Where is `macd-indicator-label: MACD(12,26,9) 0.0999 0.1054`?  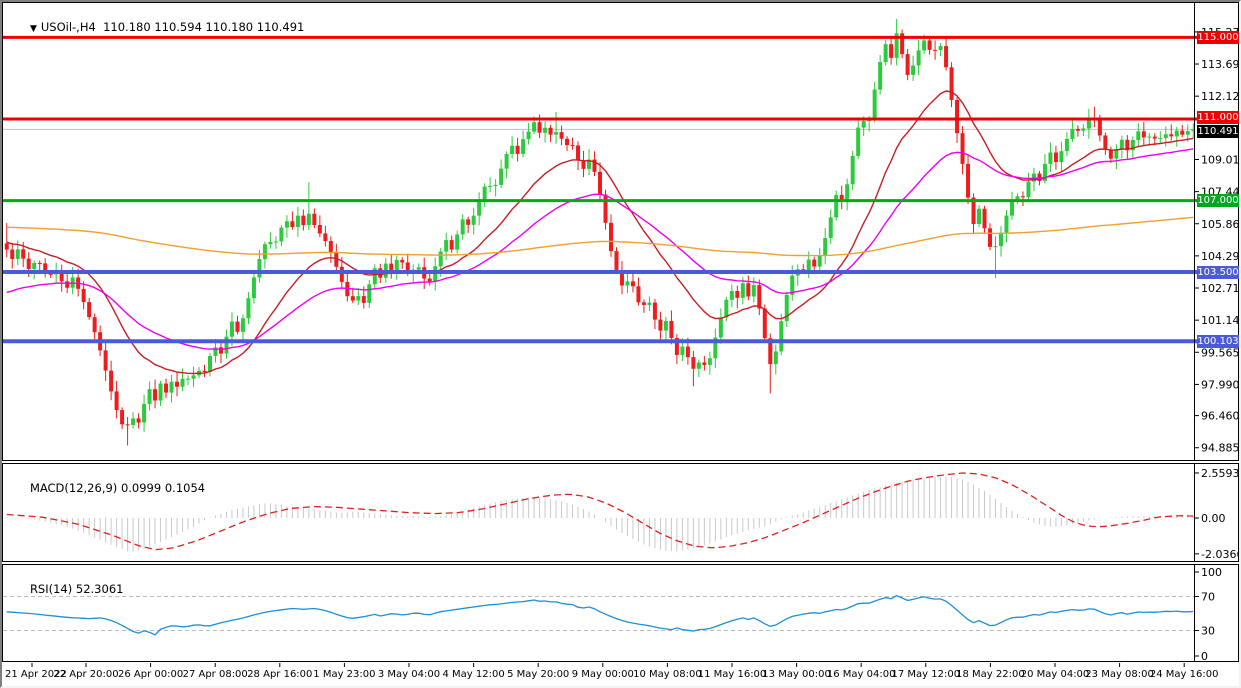 macd-indicator-label: MACD(12,26,9) 0.0999 0.1054 is located at coordinates (106, 488).